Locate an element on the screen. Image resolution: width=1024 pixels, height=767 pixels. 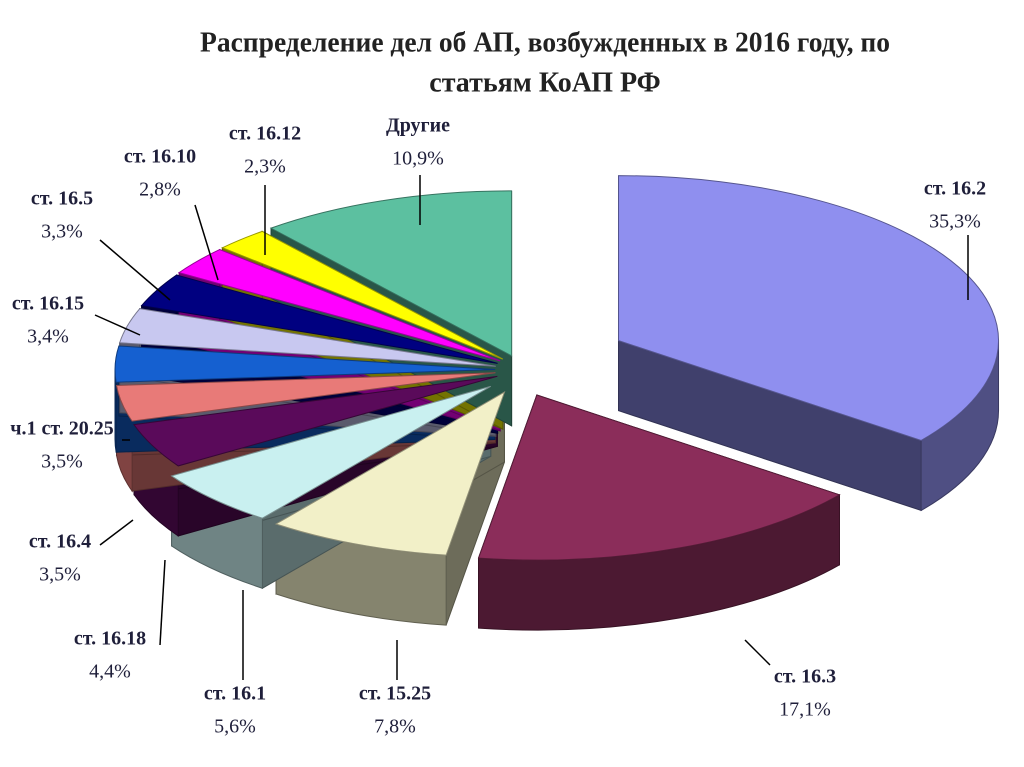
value-label: 5,6% is located at coordinates (235, 727).